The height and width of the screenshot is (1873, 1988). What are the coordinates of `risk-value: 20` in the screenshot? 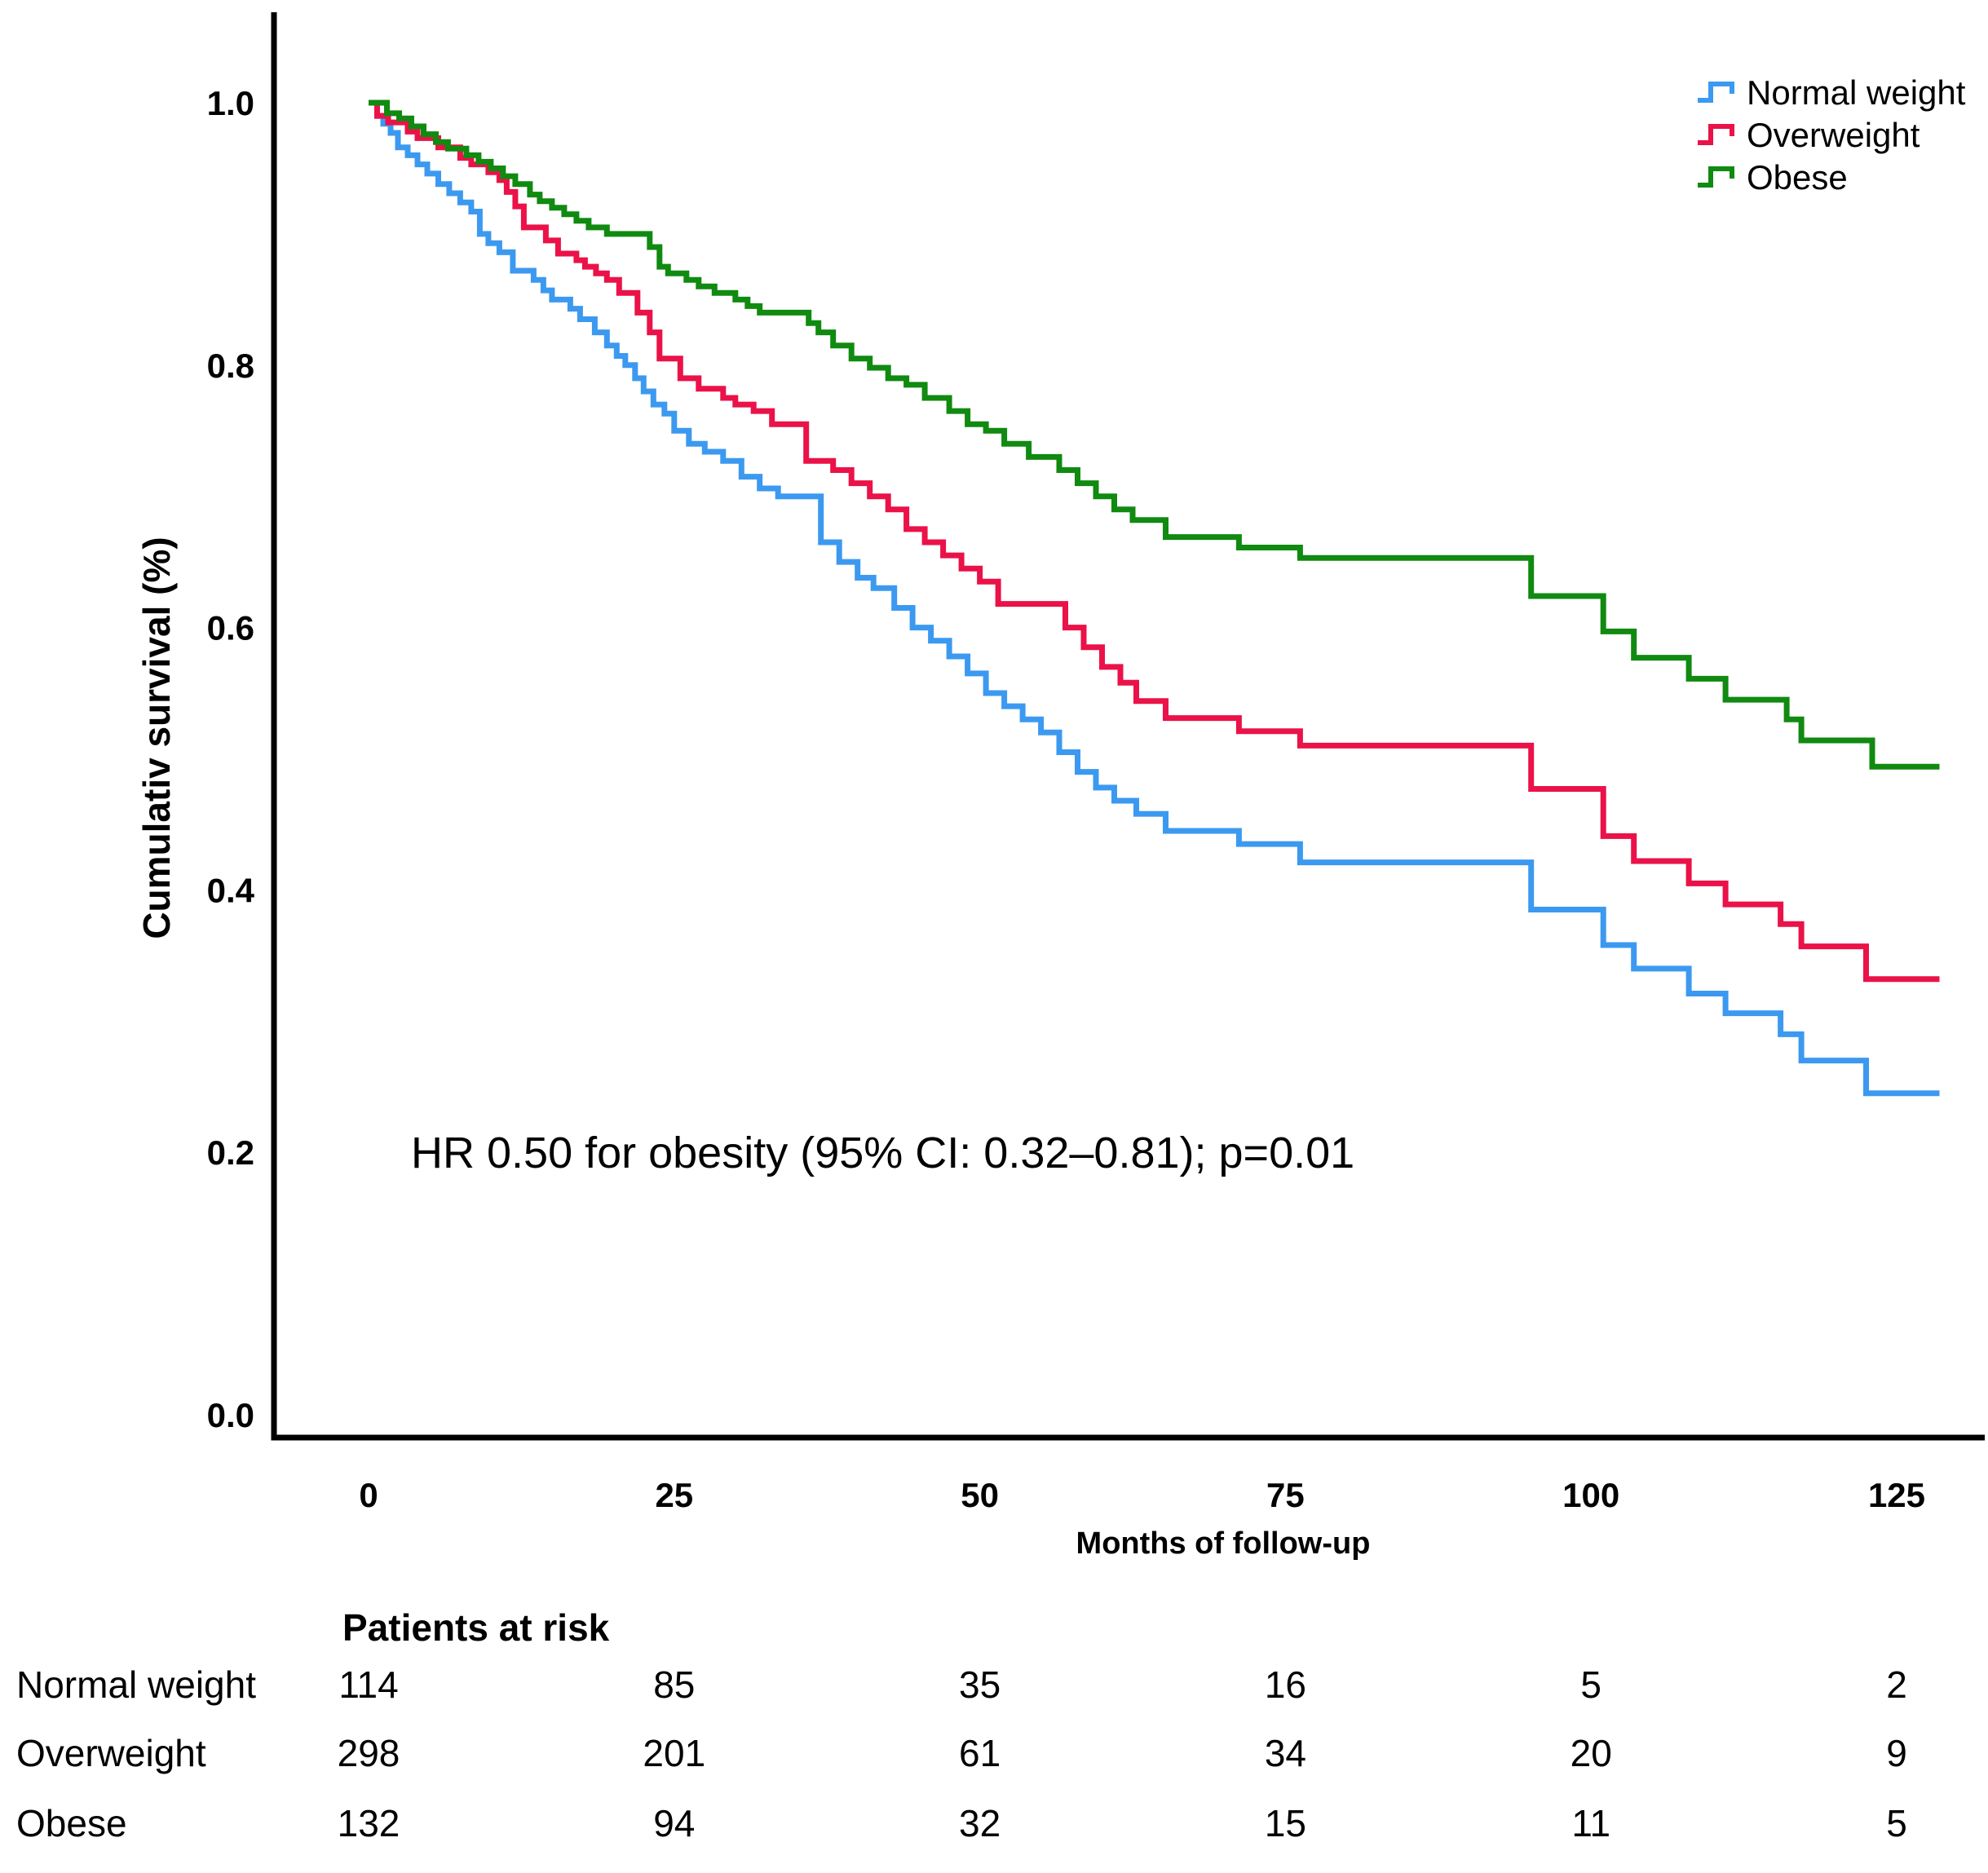 It's located at (1591, 1753).